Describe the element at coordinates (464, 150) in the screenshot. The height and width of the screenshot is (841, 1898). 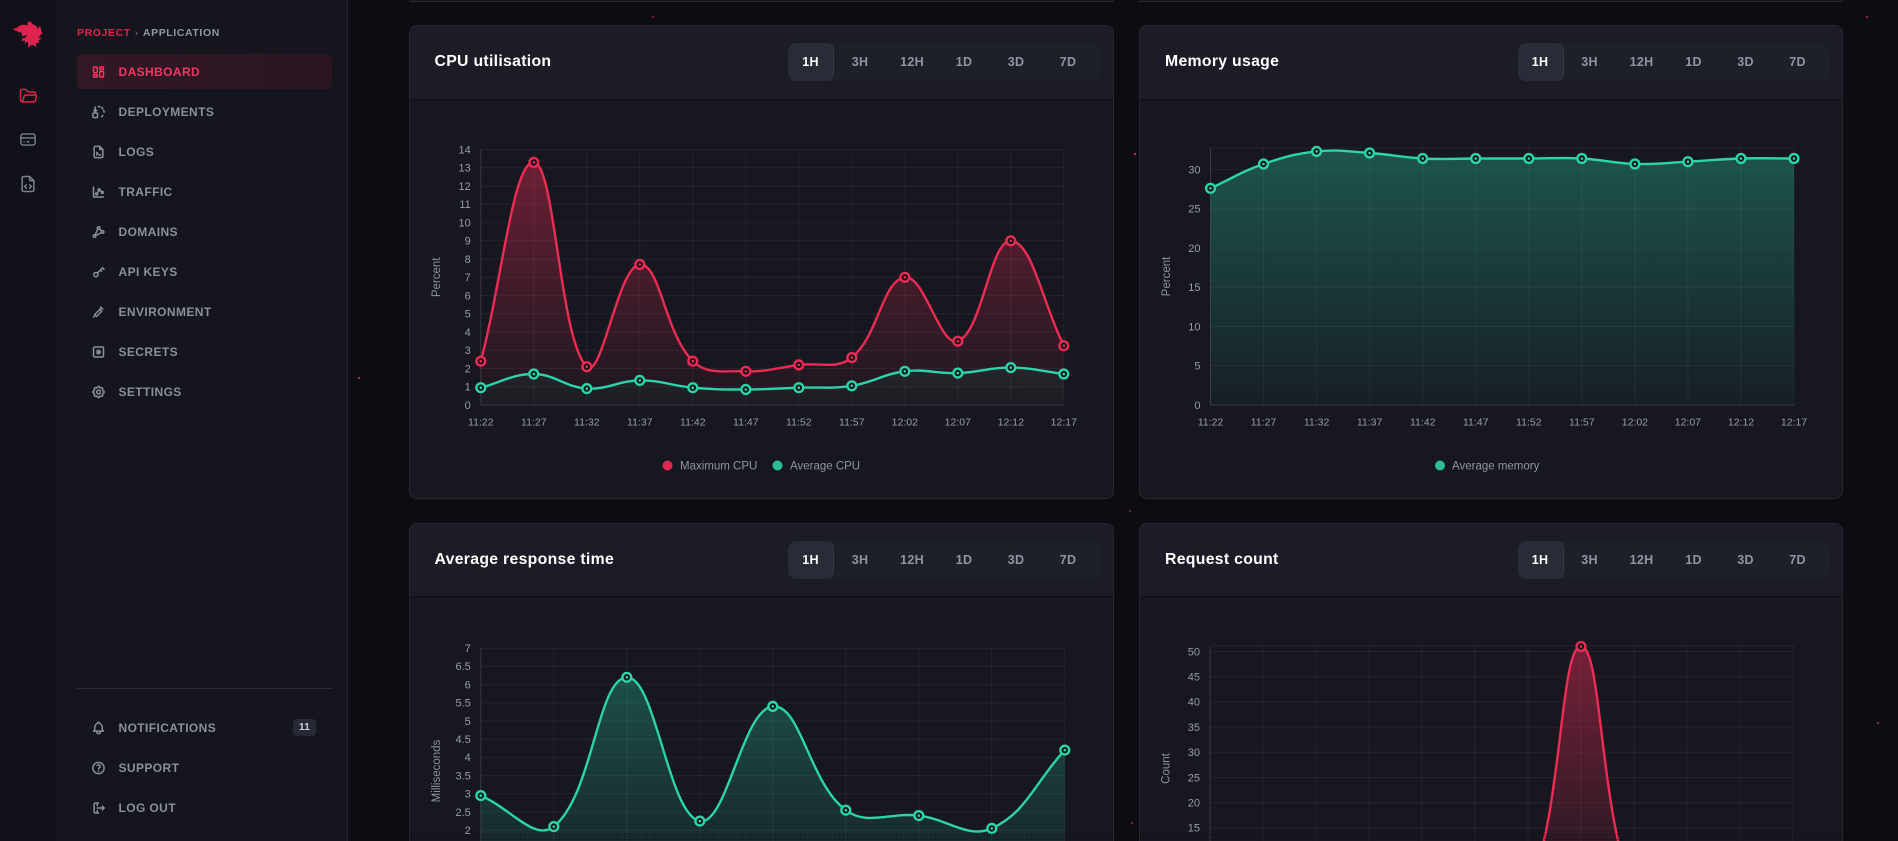
I see `svg-text: 14` at that location.